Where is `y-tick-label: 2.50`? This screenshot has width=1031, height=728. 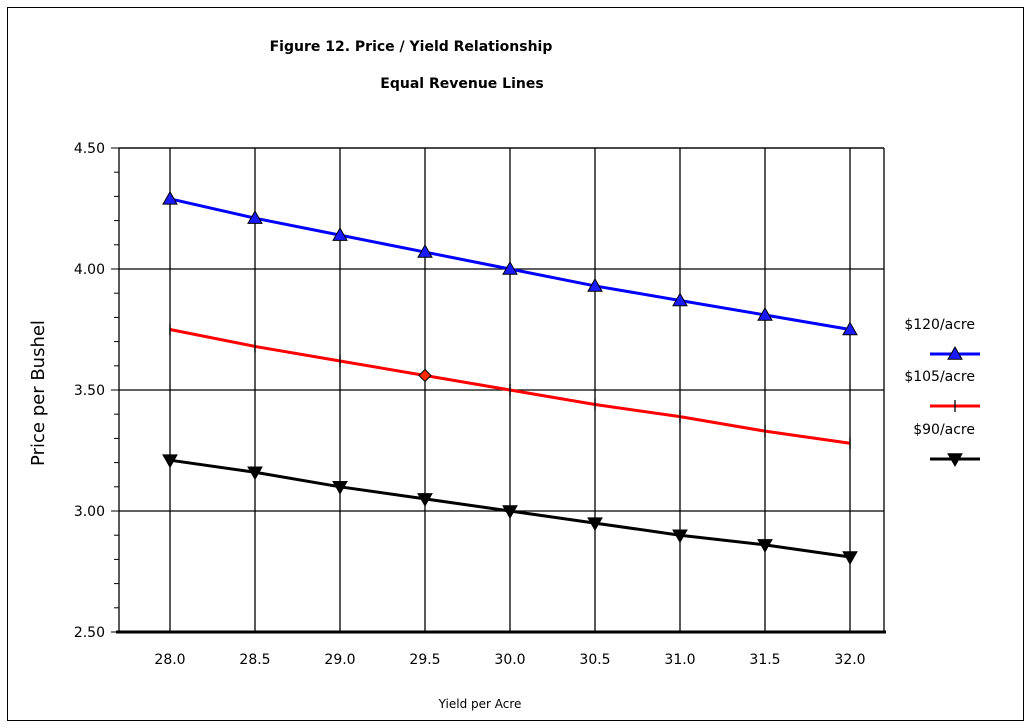
y-tick-label: 2.50 is located at coordinates (89, 633).